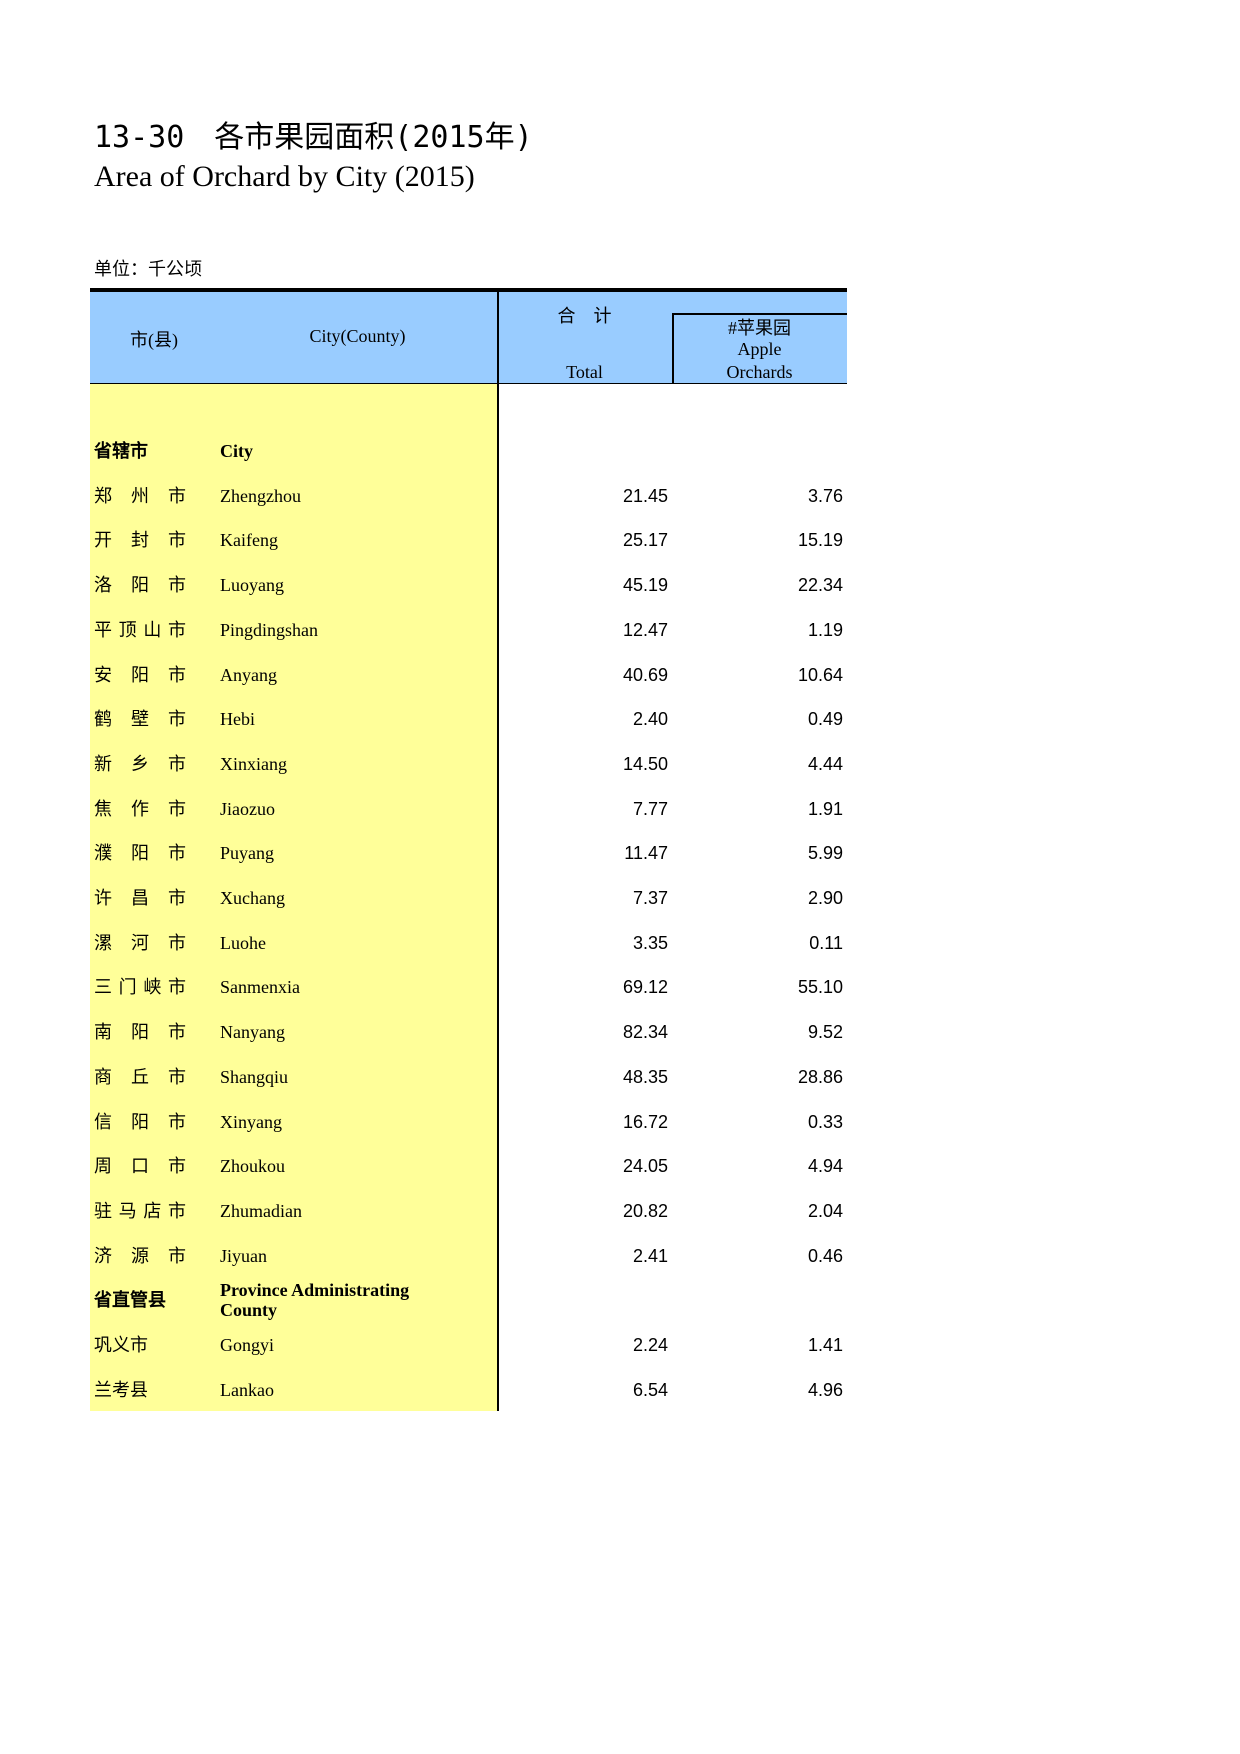 The width and height of the screenshot is (1240, 1754). Describe the element at coordinates (247, 1345) in the screenshot. I see `row-name-en: Gongyi` at that location.